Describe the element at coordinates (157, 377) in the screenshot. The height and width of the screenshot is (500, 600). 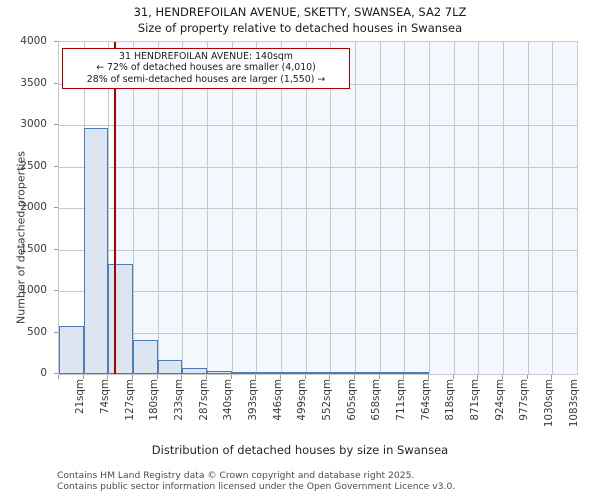
I see `x-tick-mark-233sqm` at that location.